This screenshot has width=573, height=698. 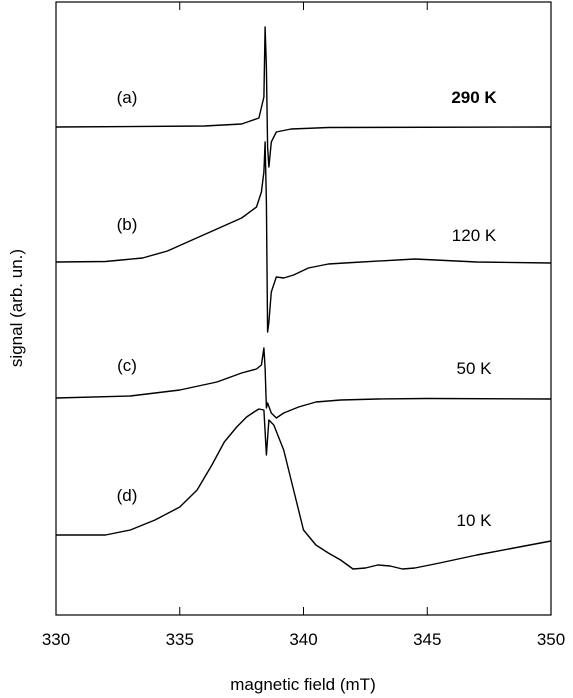 I want to click on label-a: (a), so click(x=127, y=97).